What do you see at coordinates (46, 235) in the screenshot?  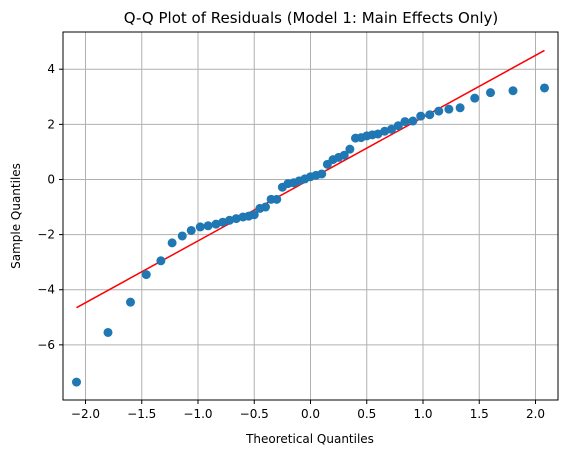 I see `y-tick-label-2: −2` at bounding box center [46, 235].